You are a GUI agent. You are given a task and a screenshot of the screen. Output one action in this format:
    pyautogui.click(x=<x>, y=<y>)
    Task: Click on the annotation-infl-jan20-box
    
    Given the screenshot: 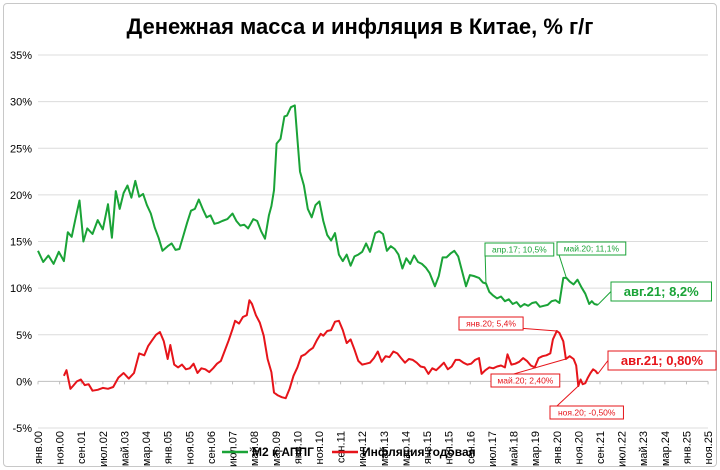 What is the action you would take?
    pyautogui.click(x=491, y=323)
    